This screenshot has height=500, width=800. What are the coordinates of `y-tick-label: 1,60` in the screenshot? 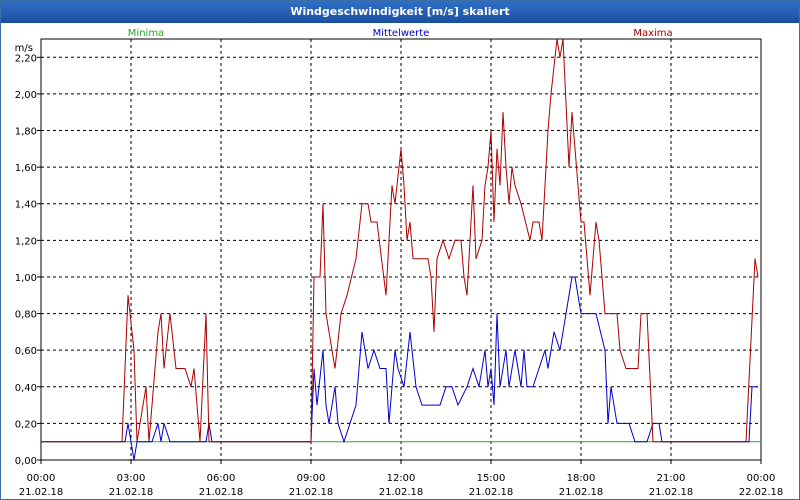 It's located at (26, 168).